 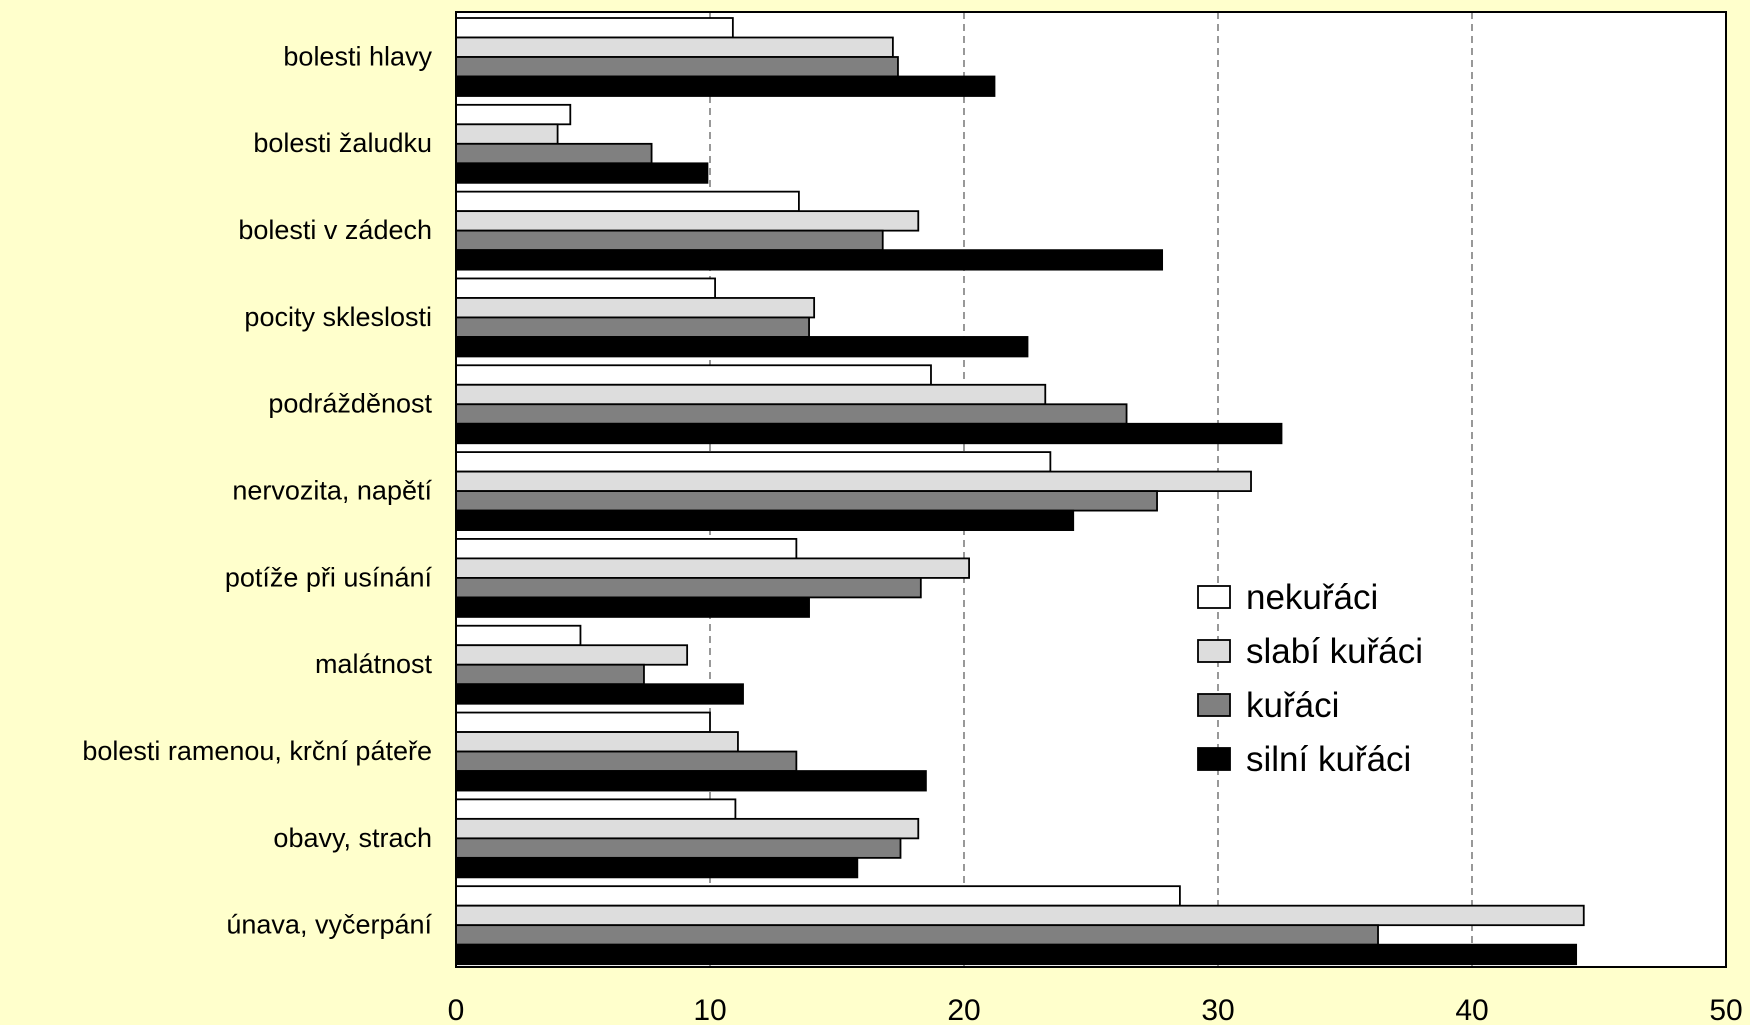 What do you see at coordinates (1471, 1009) in the screenshot?
I see `x-tick-label: 40` at bounding box center [1471, 1009].